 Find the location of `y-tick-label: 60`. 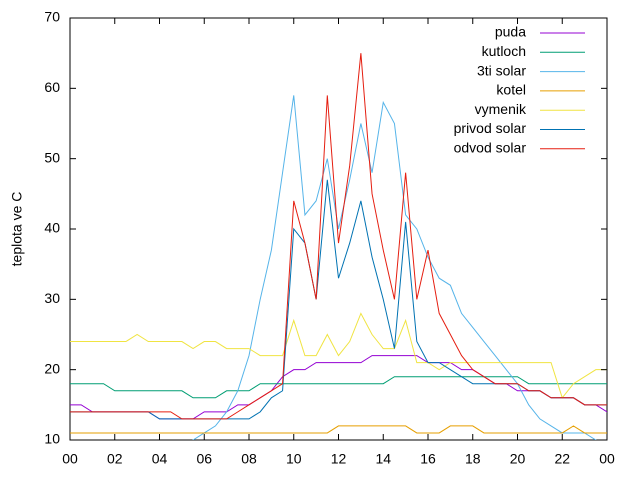

y-tick-label: 60 is located at coordinates (52, 87).